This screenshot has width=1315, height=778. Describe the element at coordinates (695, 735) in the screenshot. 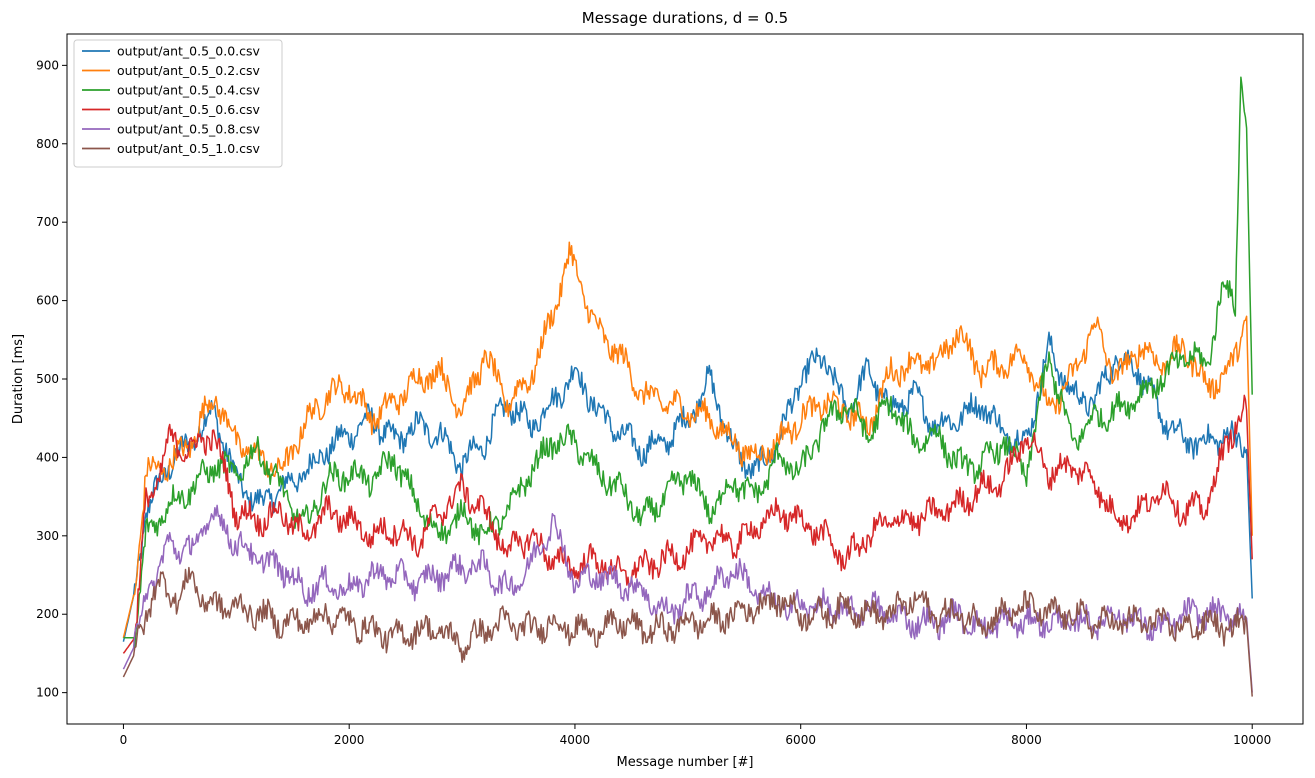

I see `x-axis: 0 2000 4000 6000 8000 10000` at that location.